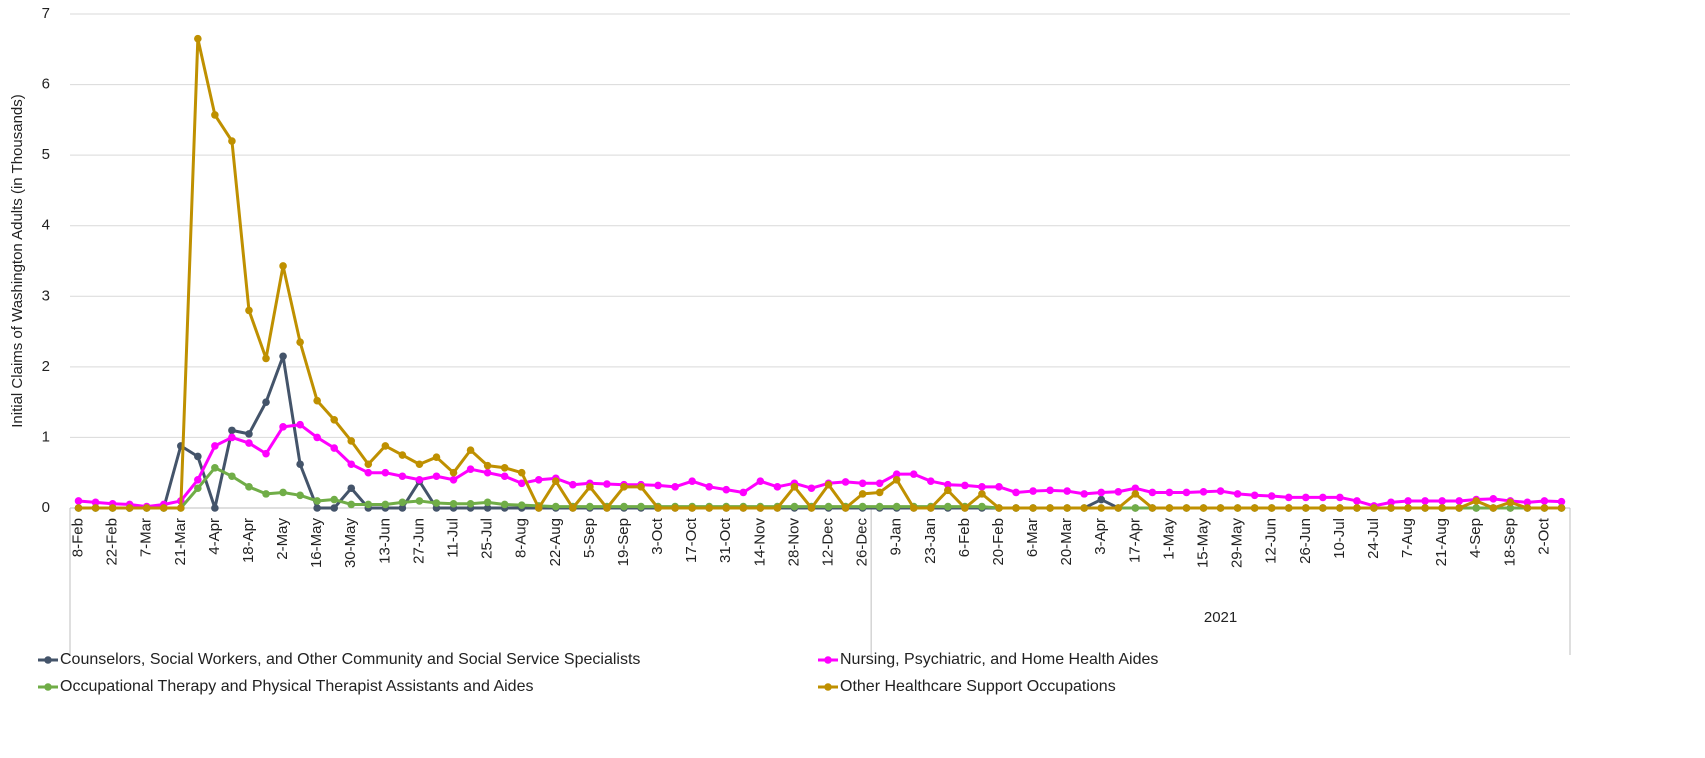  I want to click on x-tick-label: 10-Jul, so click(1339, 538).